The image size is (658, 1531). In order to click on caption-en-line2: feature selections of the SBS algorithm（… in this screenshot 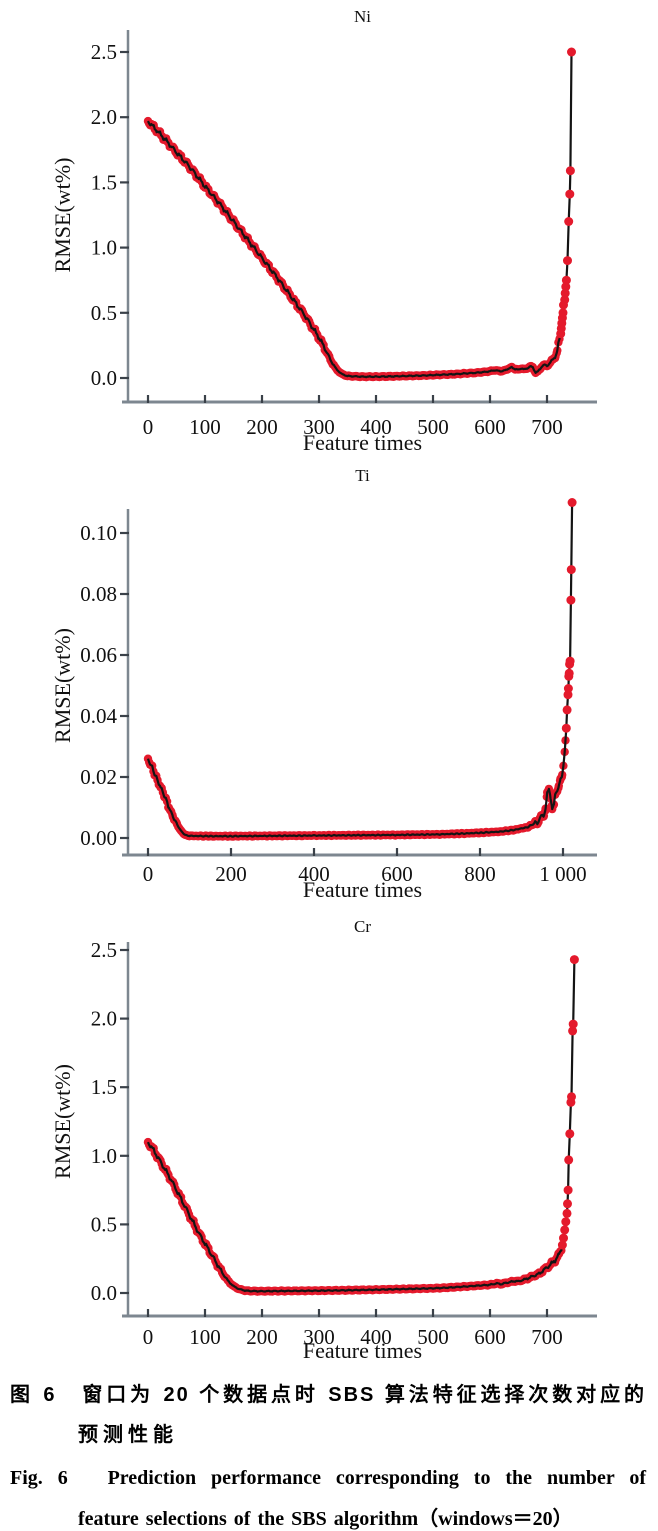, I will do `click(325, 1519)`.